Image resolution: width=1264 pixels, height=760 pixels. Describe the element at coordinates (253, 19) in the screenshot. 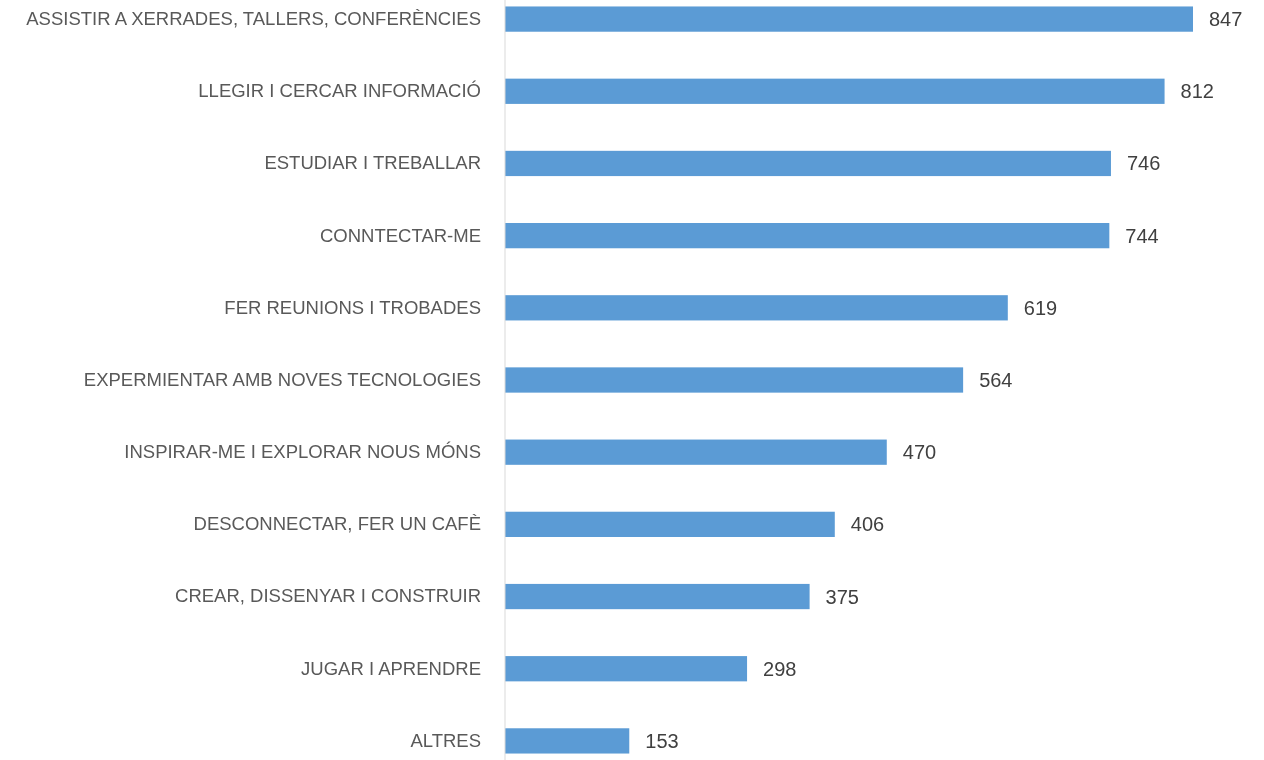

I see `y-tick-label: ASSISTIR A XERRADES, TALLERS, CONFERÈNCIES` at that location.